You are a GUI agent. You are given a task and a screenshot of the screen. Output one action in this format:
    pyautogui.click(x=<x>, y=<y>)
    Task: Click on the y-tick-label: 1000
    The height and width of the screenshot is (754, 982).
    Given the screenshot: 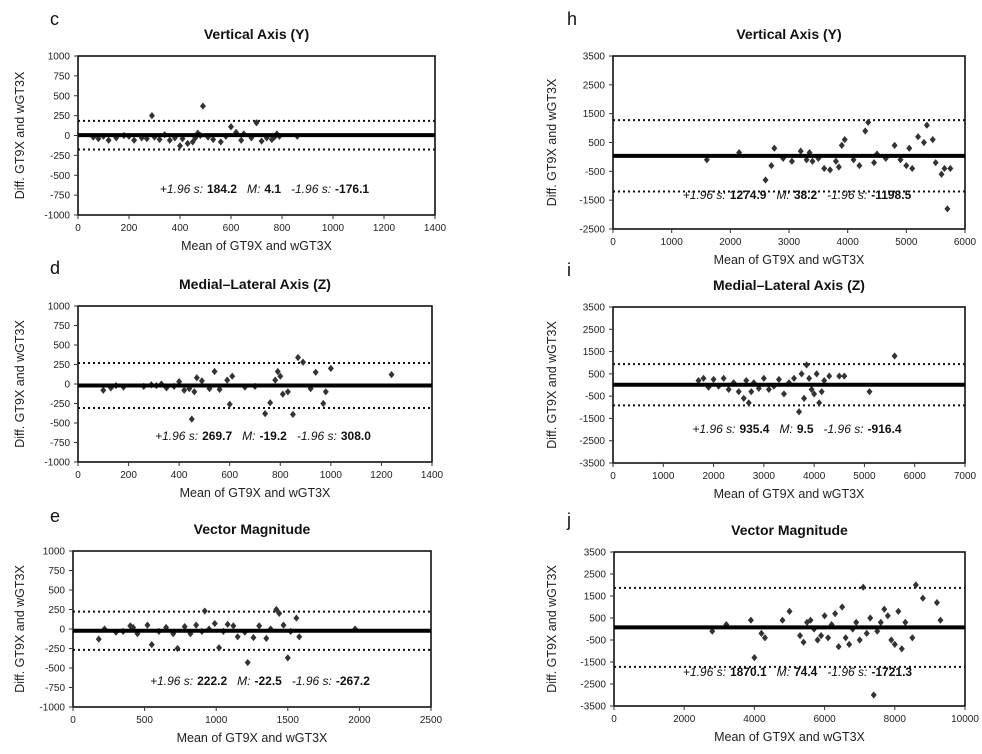 What is the action you would take?
    pyautogui.click(x=59, y=307)
    